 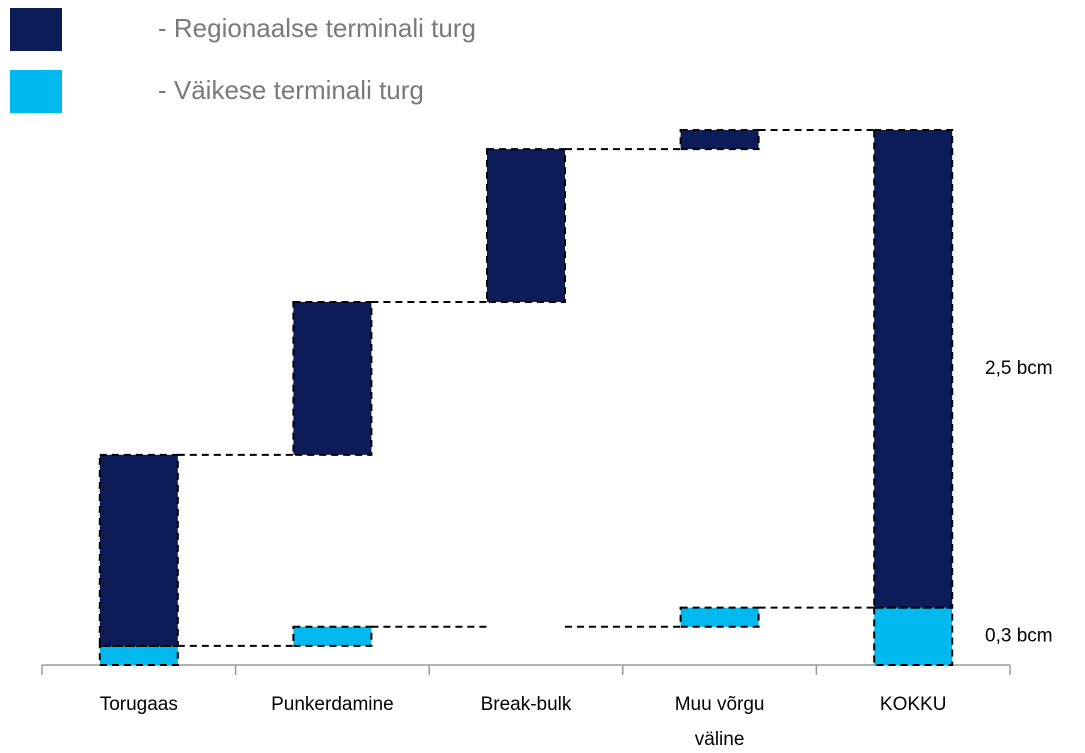 I want to click on x-tick-label: Muu võrgu väline, so click(x=720, y=722).